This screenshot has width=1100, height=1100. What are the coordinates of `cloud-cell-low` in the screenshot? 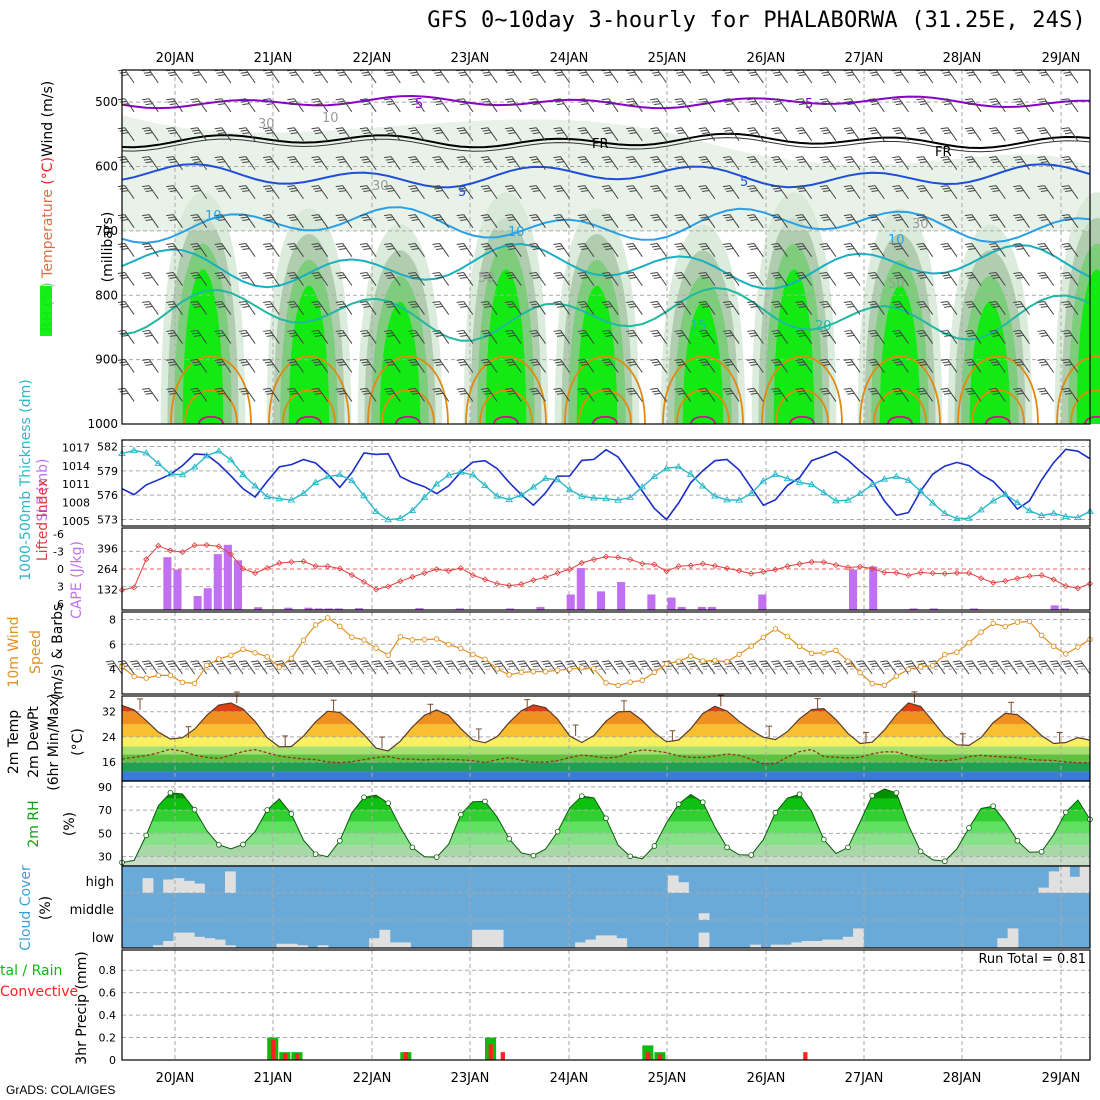 It's located at (323, 946).